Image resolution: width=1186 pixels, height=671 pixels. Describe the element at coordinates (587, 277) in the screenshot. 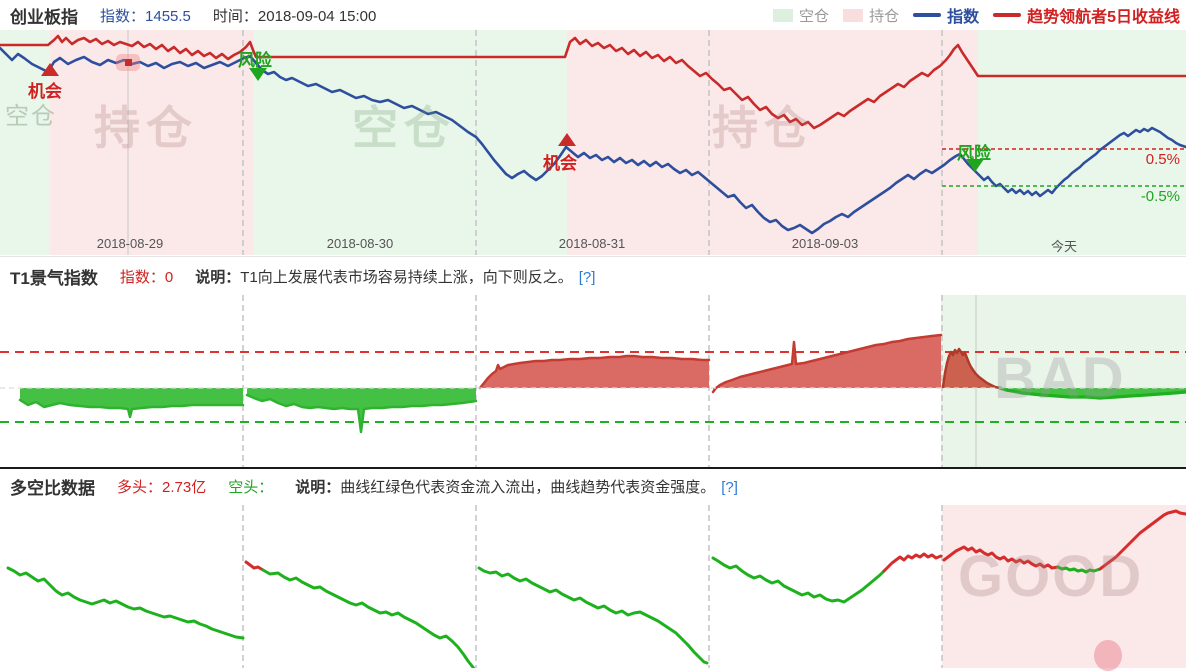

I see `t1-help-link: [?]` at that location.